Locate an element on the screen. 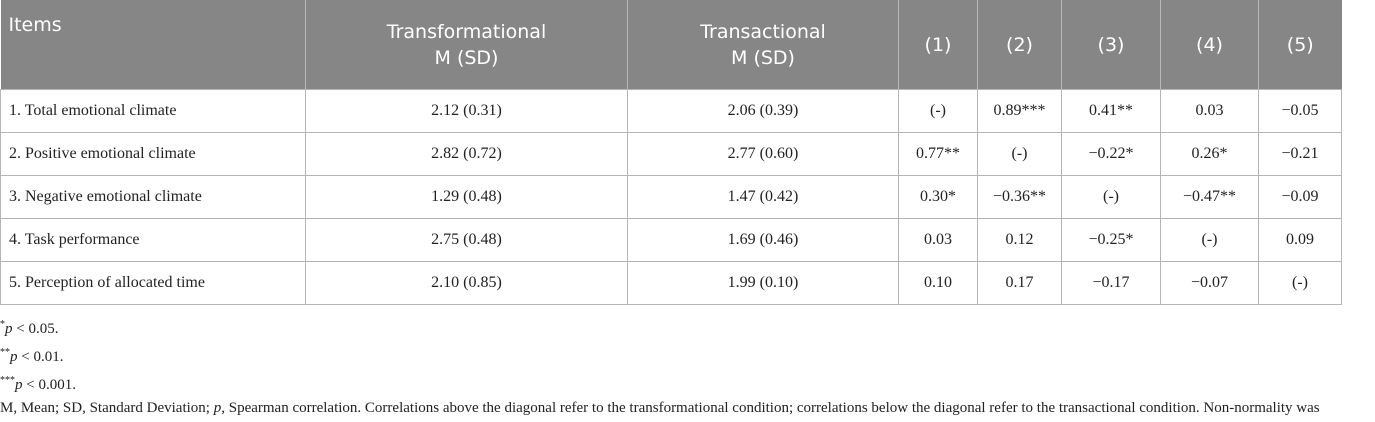  value-cell: −0.17 is located at coordinates (1111, 283).